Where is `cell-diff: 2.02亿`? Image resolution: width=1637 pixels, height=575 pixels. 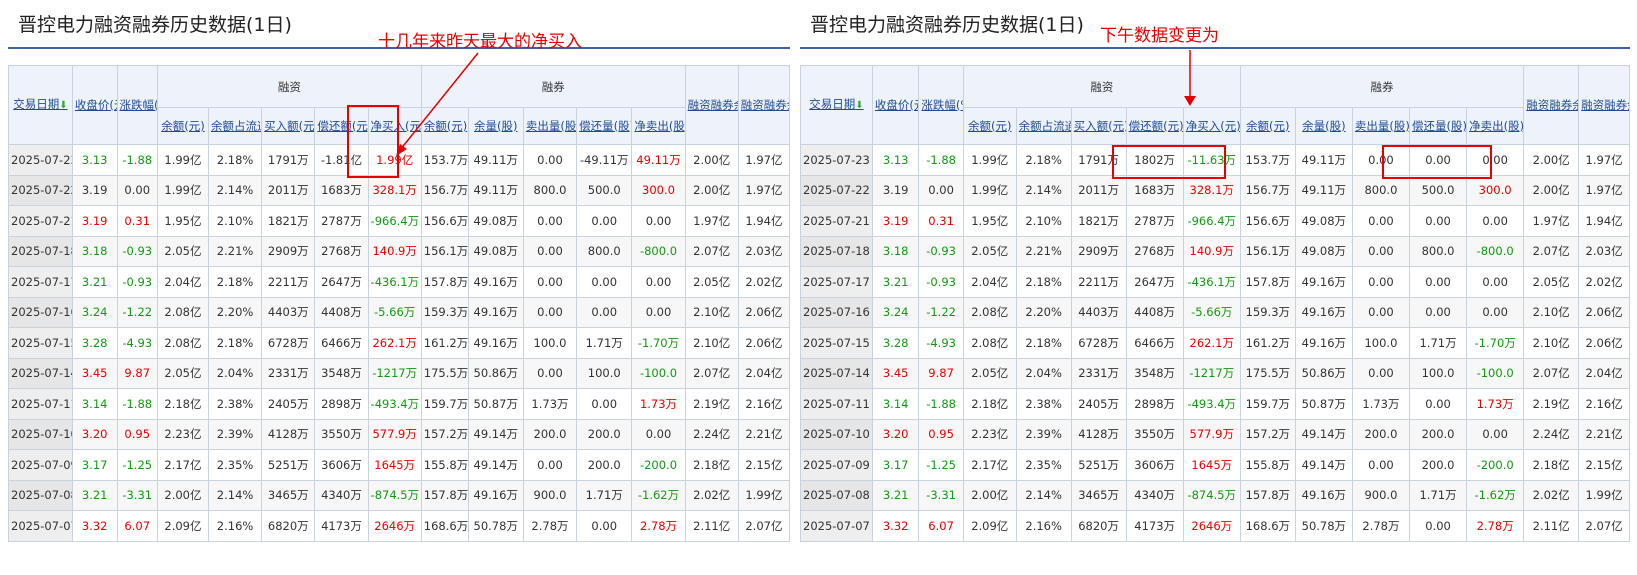 cell-diff: 2.02亿 is located at coordinates (764, 282).